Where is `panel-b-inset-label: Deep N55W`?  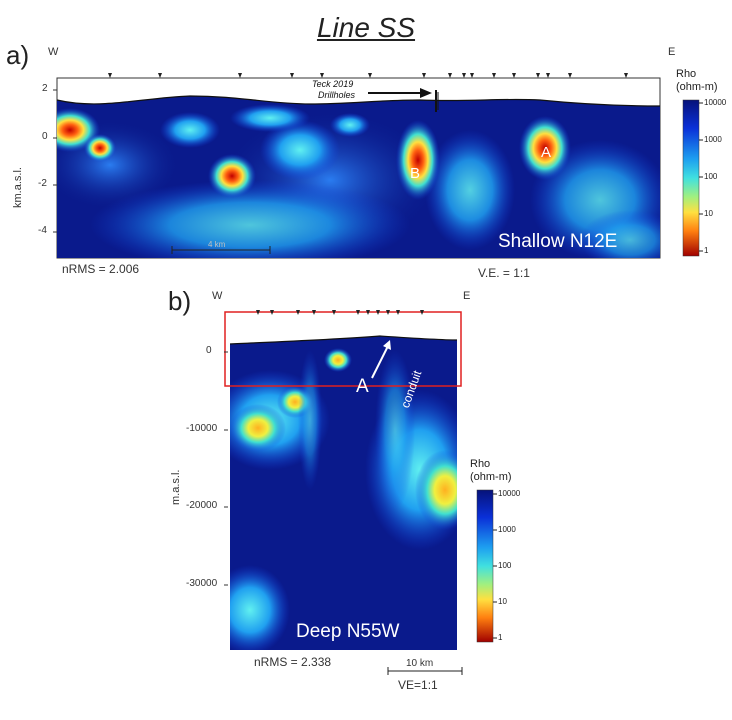
panel-b-inset-label: Deep N55W is located at coordinates (348, 631).